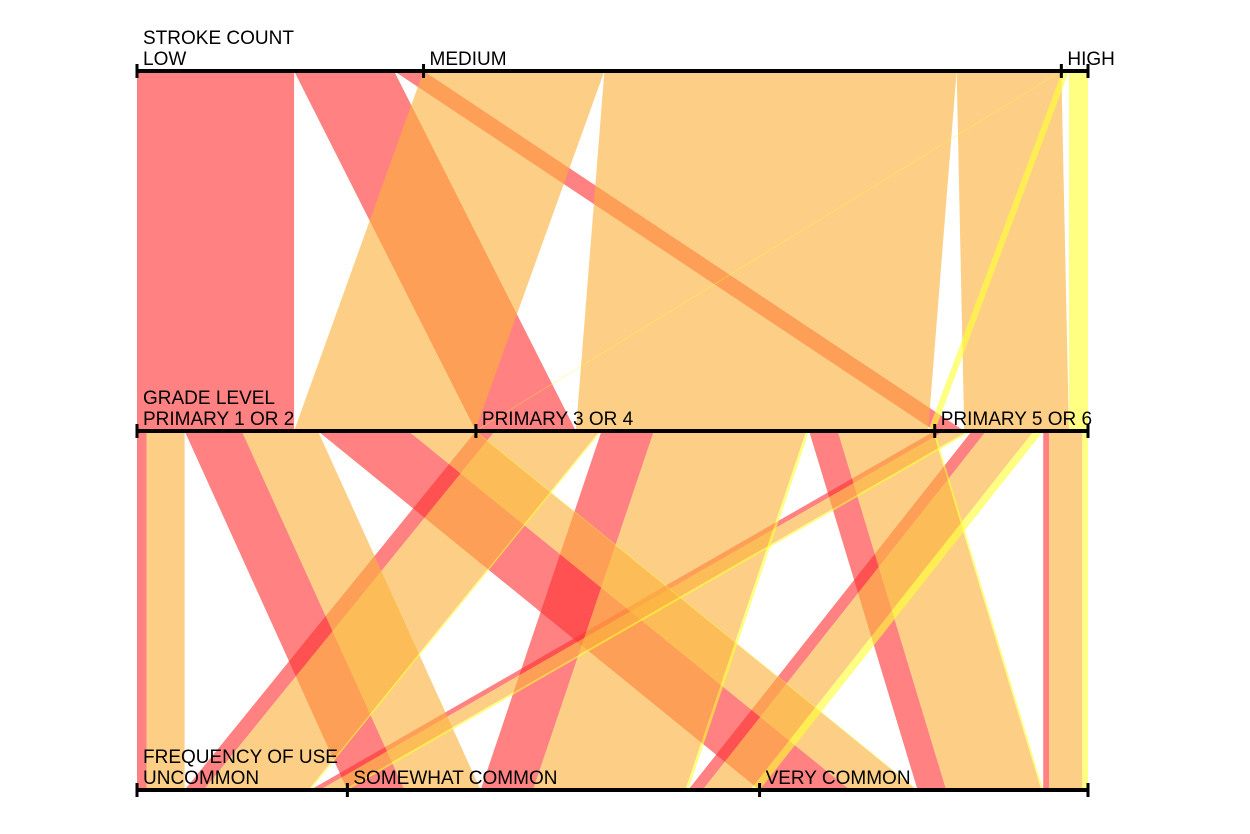  What do you see at coordinates (240, 757) in the screenshot?
I see `dimension-title-frequency-of-use: FREQUENCY OF USE` at bounding box center [240, 757].